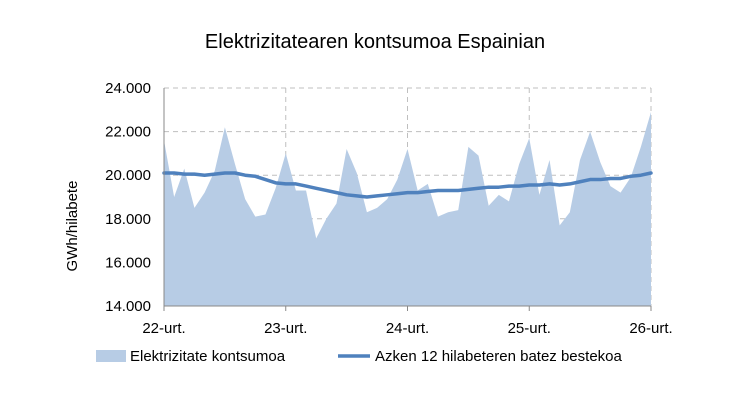 The height and width of the screenshot is (405, 750). I want to click on y-tick-label: 20.000, so click(128, 175).